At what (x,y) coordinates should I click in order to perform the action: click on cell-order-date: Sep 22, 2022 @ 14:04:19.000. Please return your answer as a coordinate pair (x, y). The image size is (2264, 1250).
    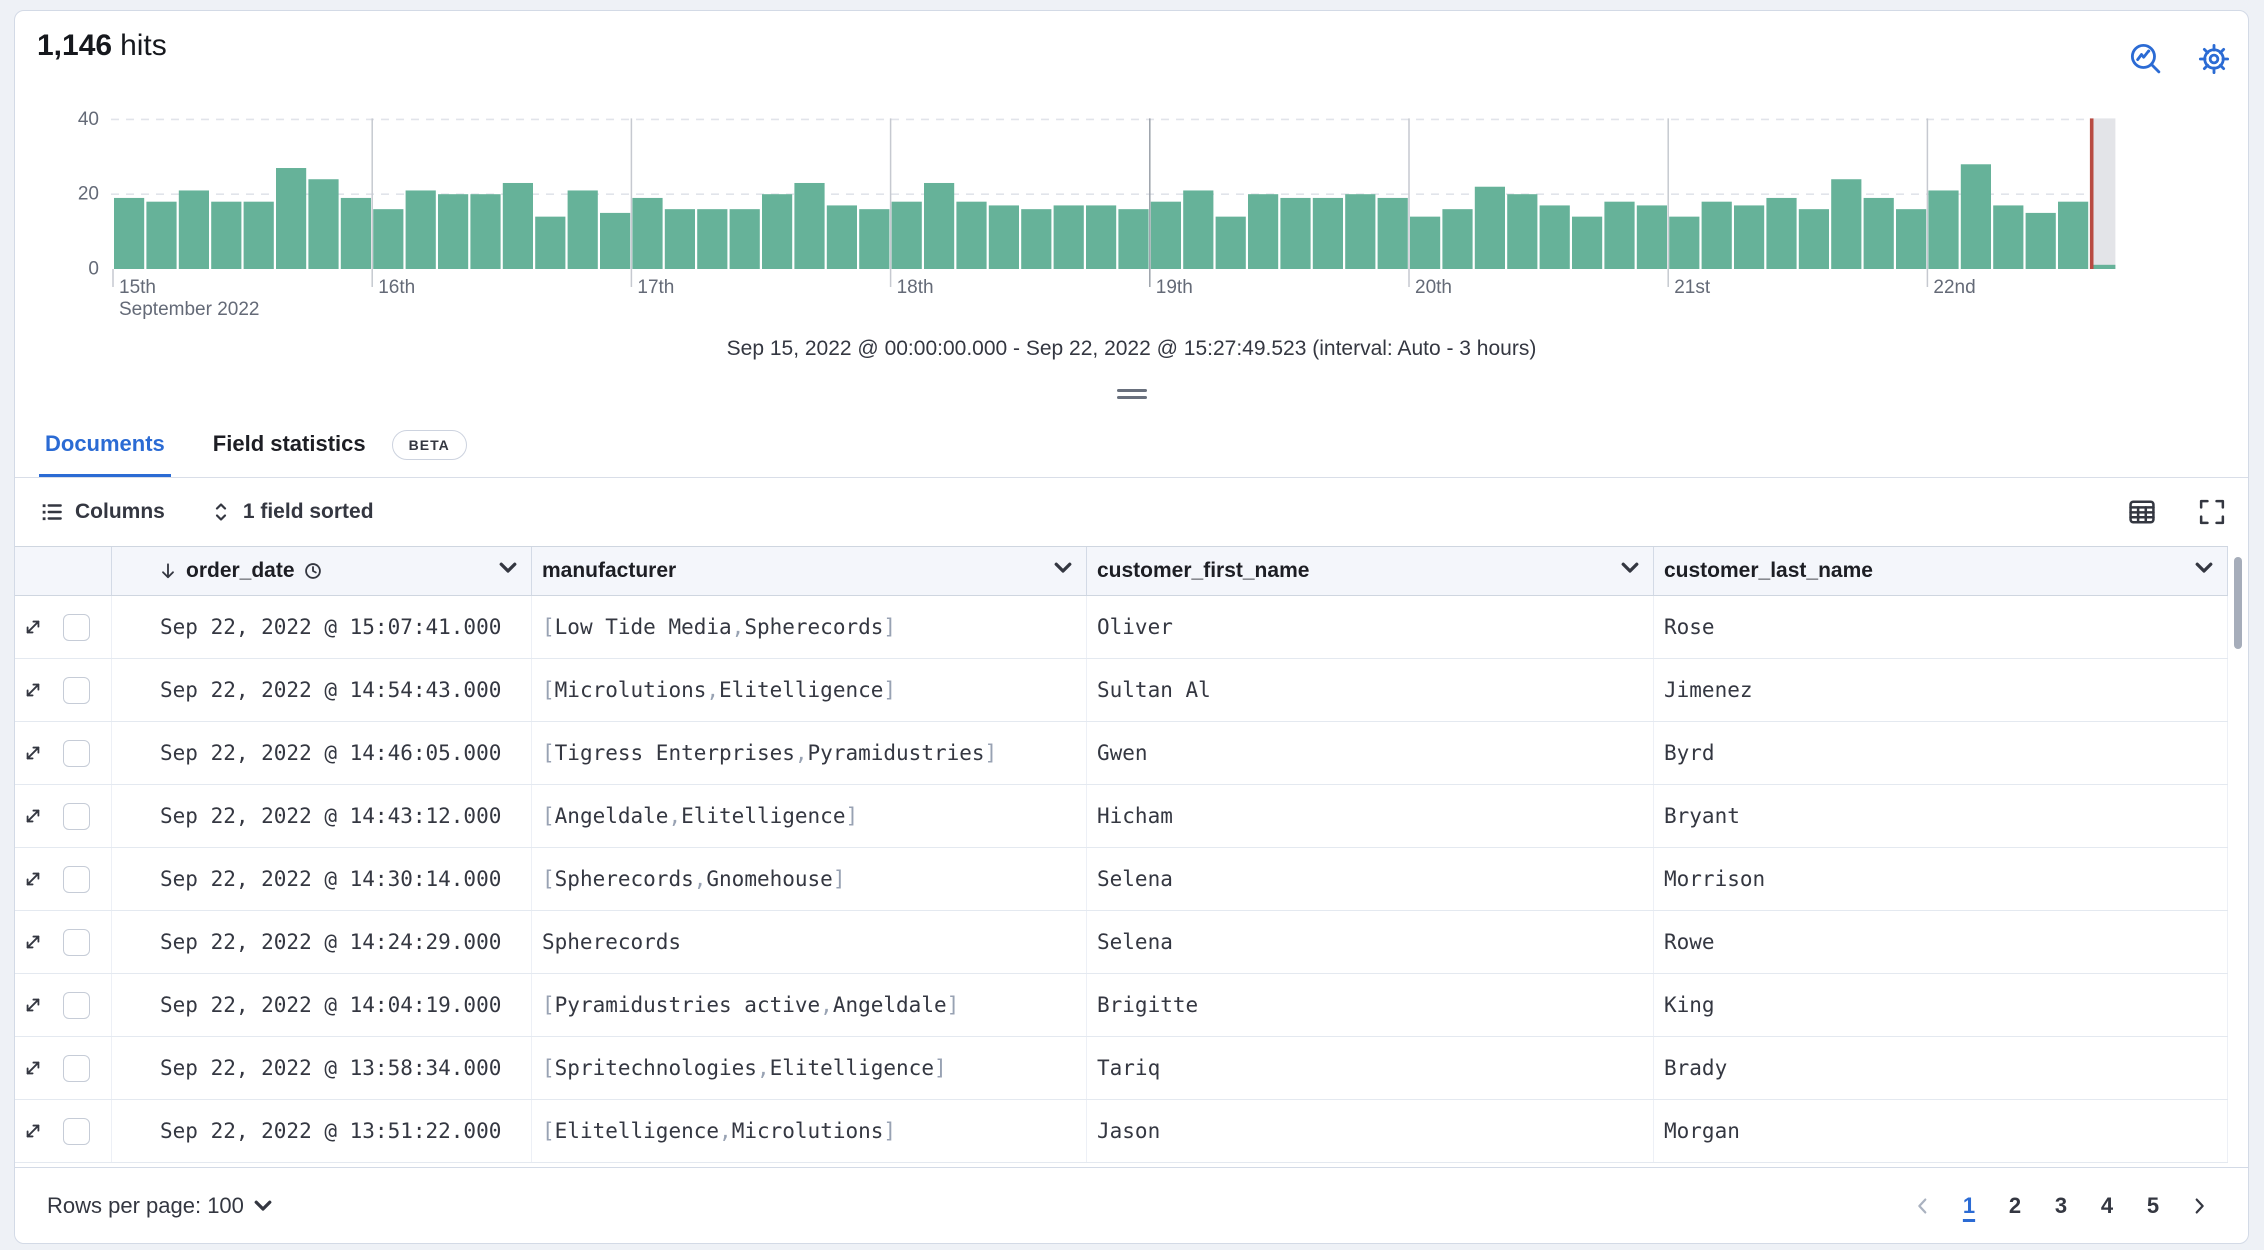
    Looking at the image, I should click on (322, 1005).